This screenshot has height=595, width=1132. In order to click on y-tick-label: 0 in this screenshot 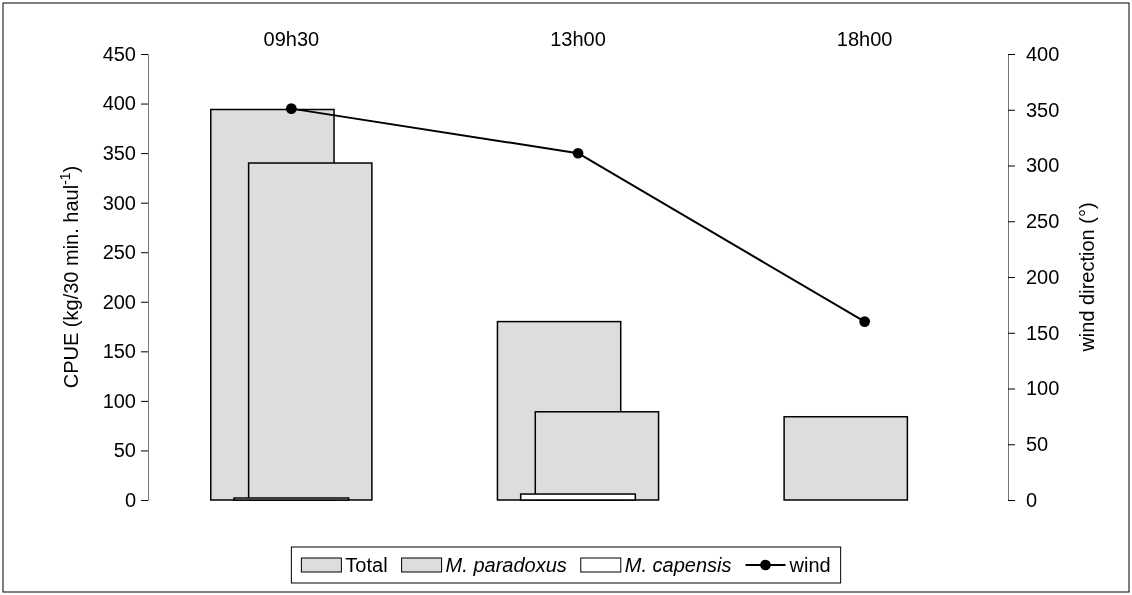, I will do `click(130, 499)`.